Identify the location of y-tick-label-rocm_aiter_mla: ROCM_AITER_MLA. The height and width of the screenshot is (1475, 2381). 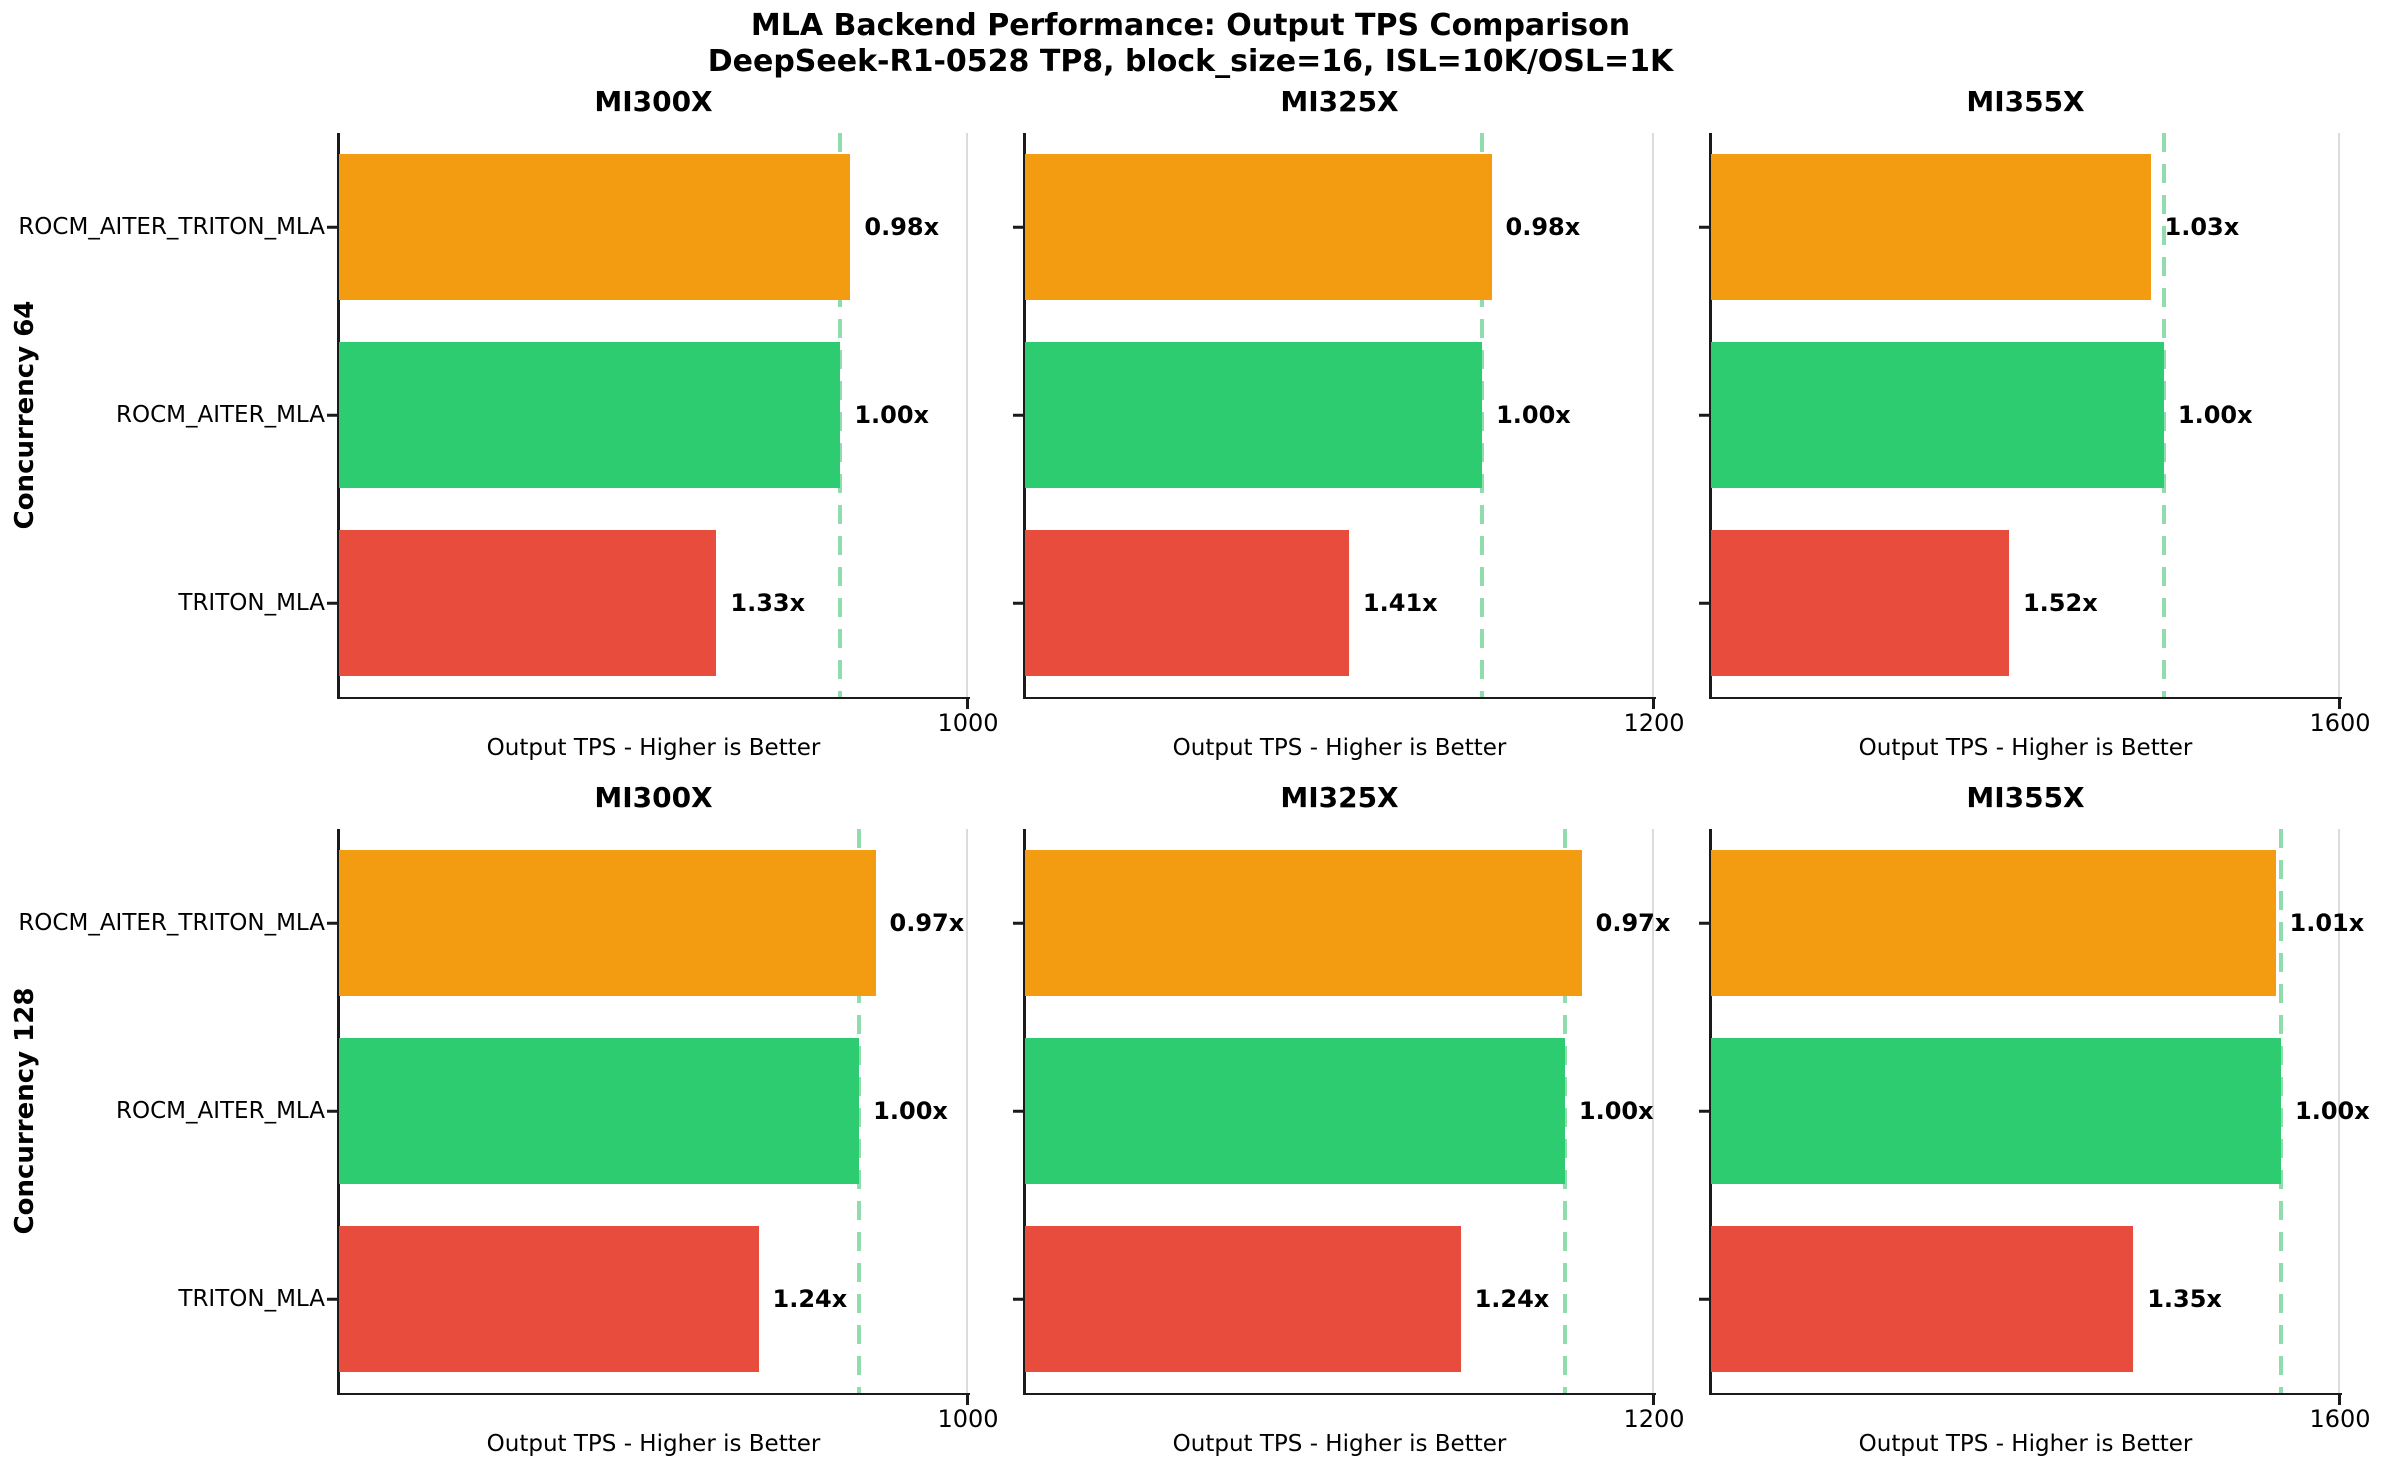
(220, 415).